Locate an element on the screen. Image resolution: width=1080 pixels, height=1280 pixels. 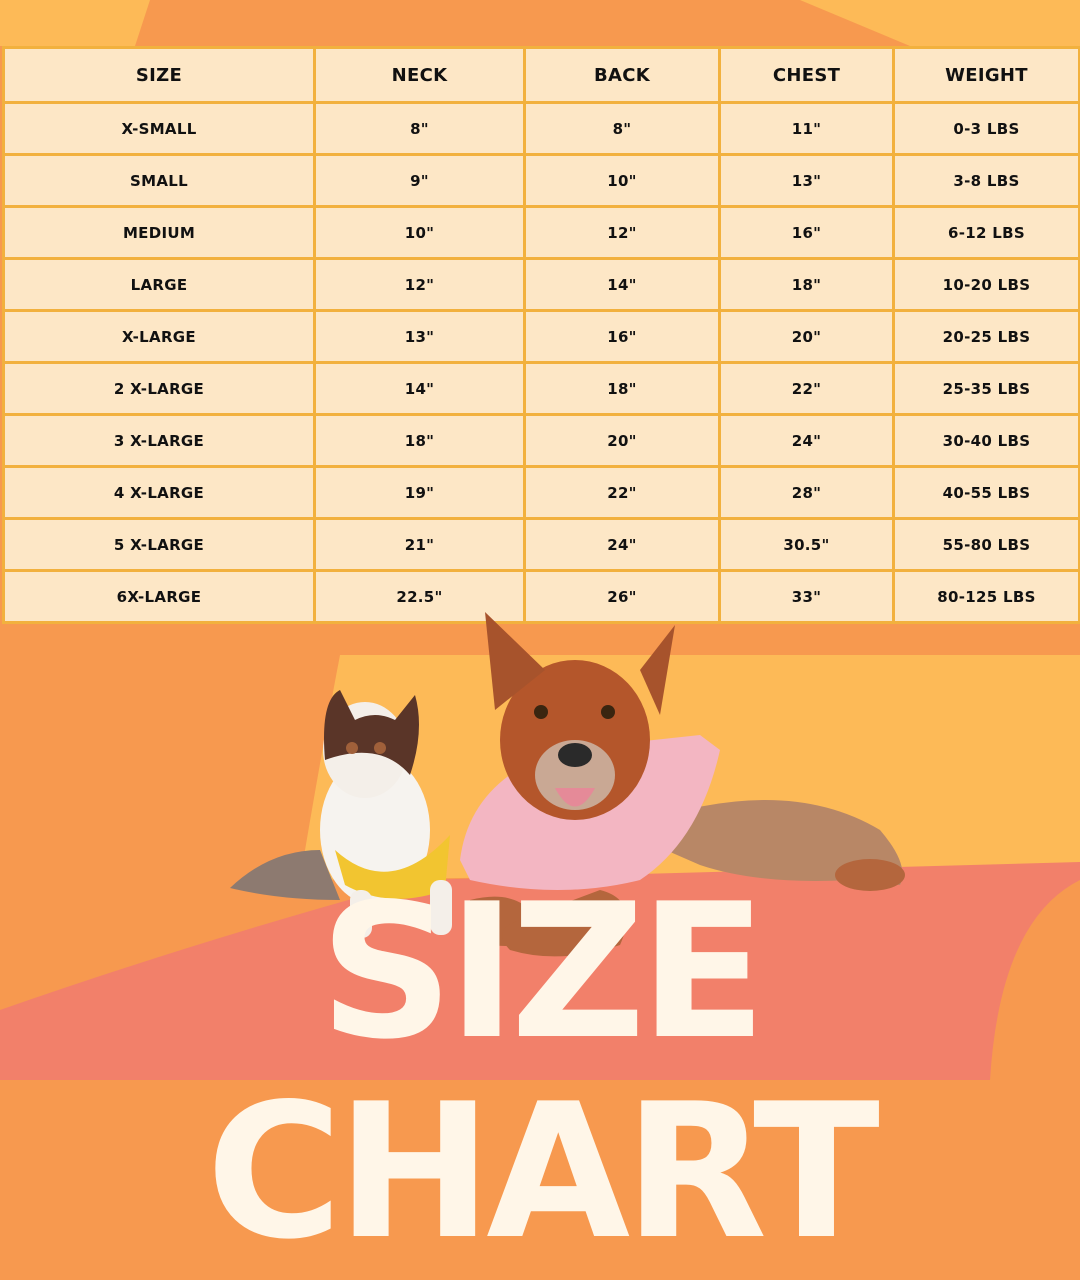
cell-weight: 25-35 LBS is located at coordinates (986, 388).